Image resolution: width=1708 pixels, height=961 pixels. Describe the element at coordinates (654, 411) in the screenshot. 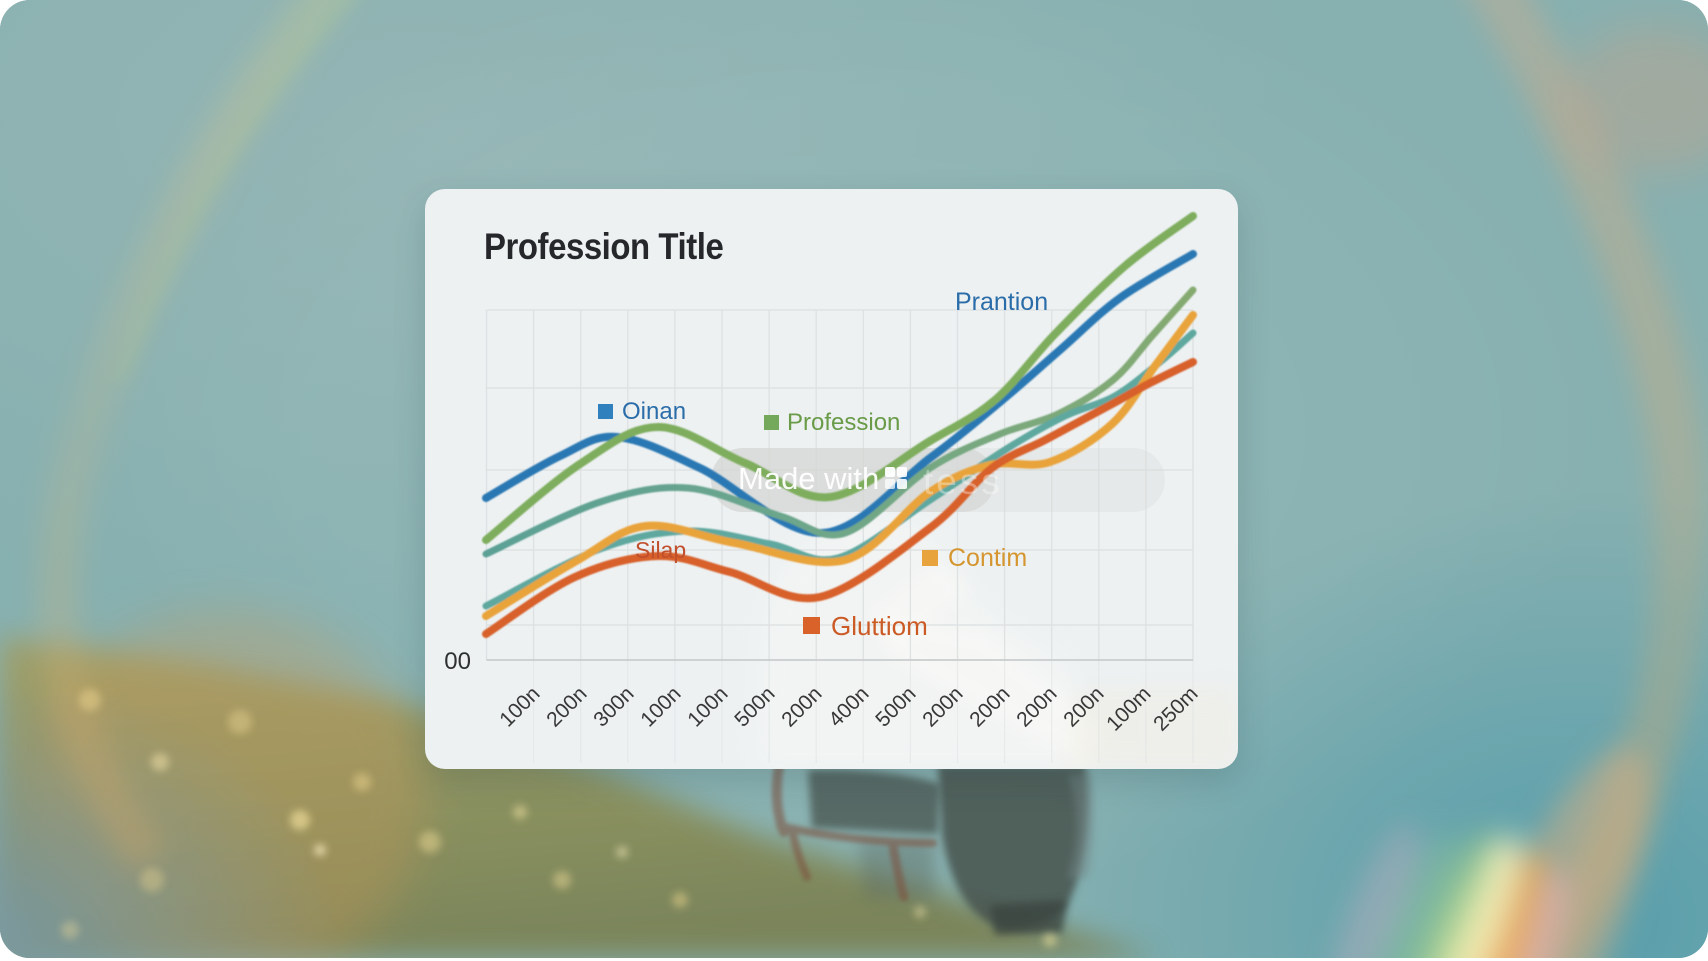

I see `svg-text: Oinan` at that location.